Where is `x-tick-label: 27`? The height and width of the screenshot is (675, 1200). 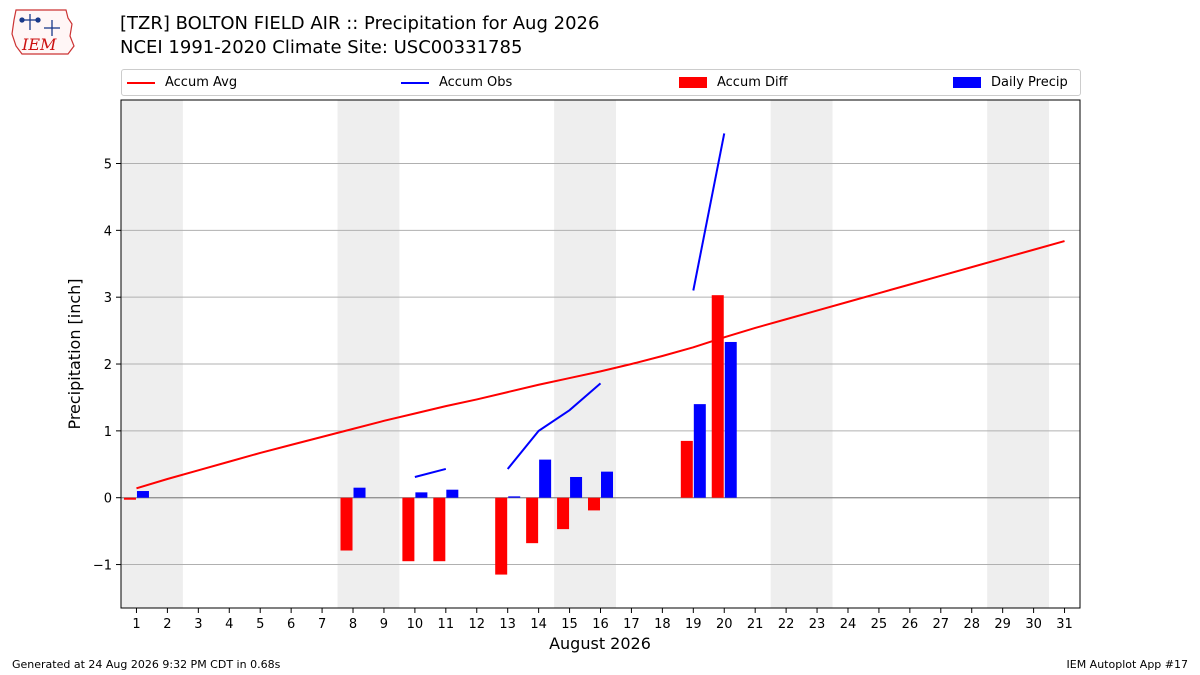
x-tick-label: 27 is located at coordinates (941, 624).